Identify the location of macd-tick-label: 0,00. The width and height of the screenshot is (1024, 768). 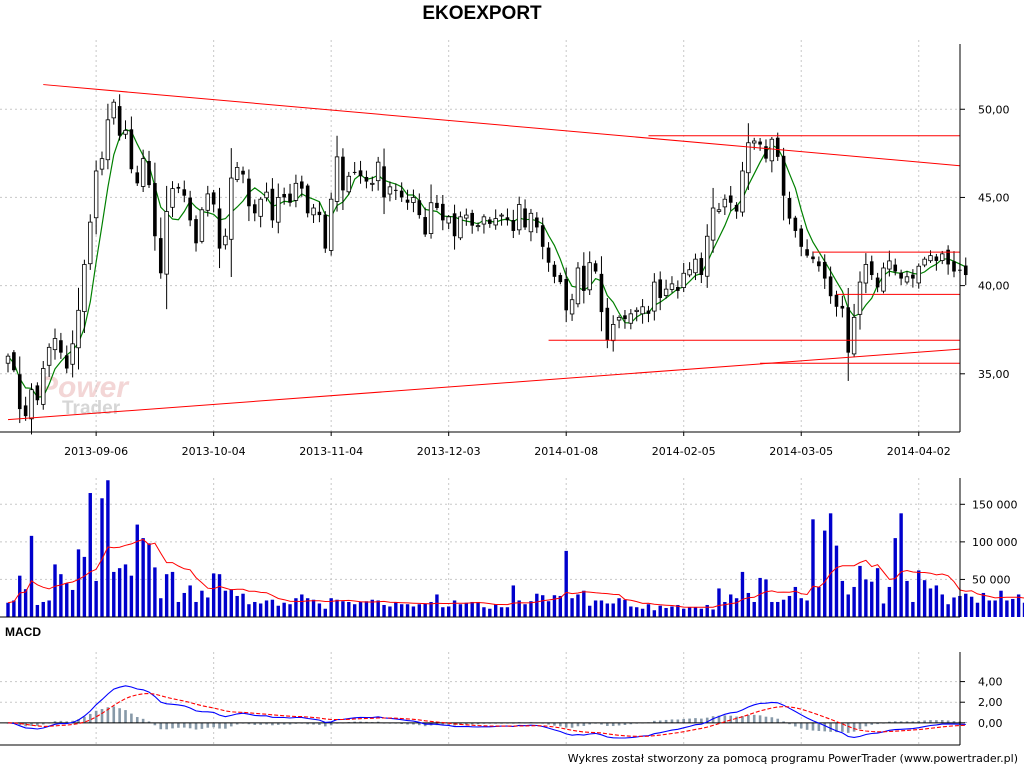
(990, 723).